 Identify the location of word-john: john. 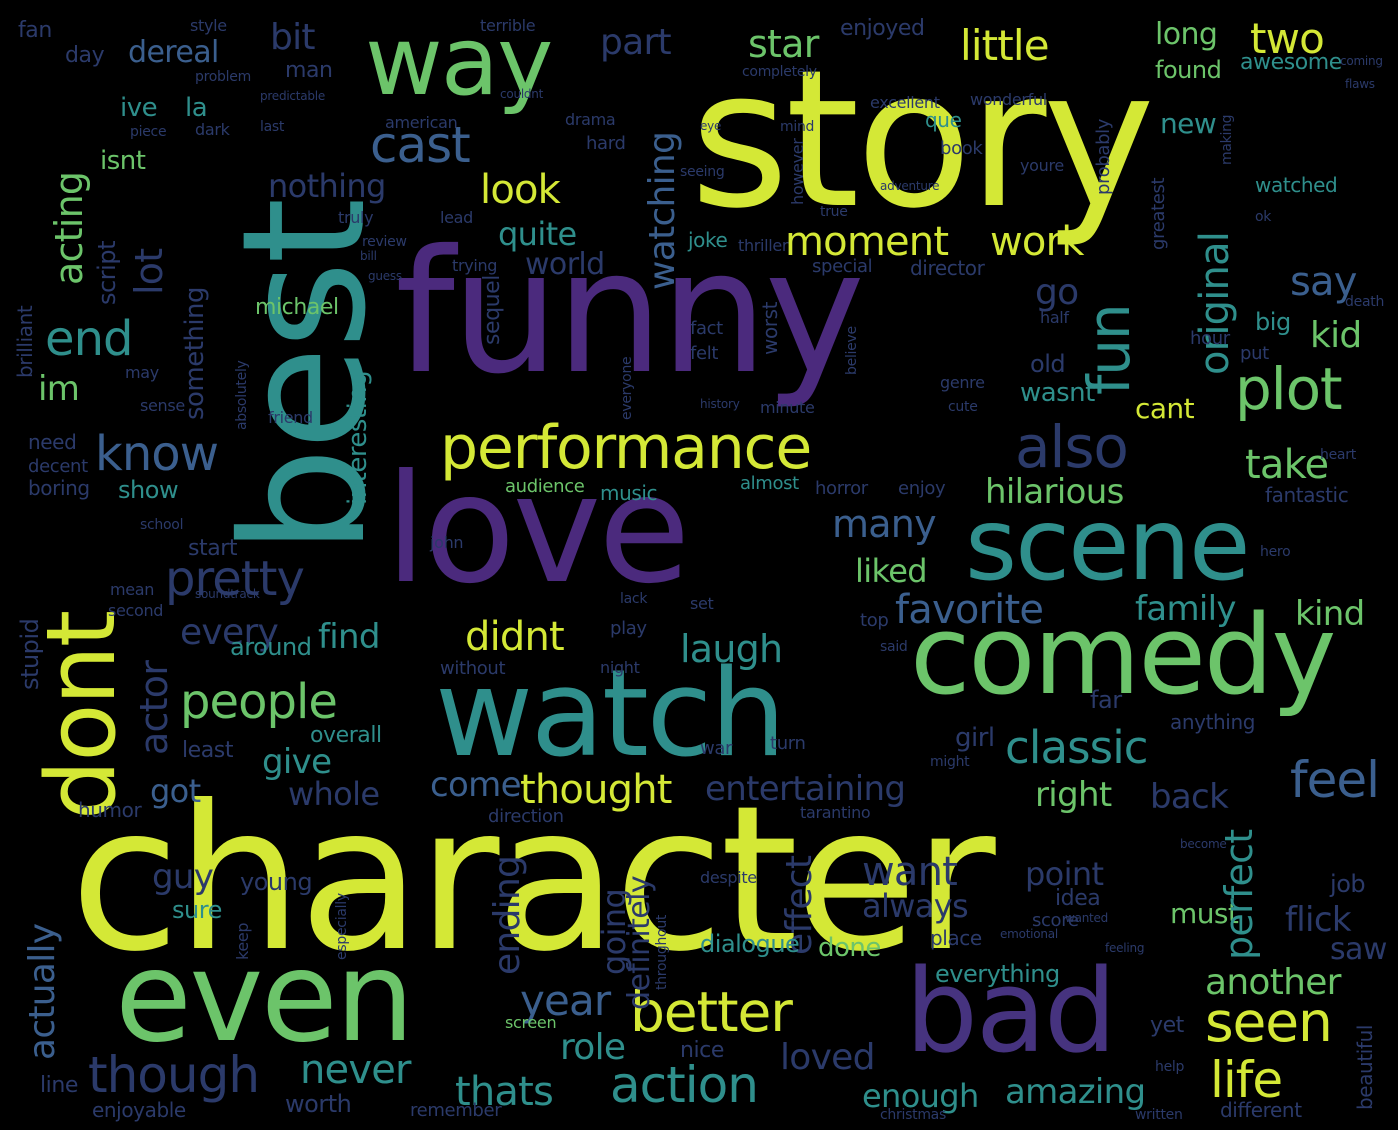
(447, 542).